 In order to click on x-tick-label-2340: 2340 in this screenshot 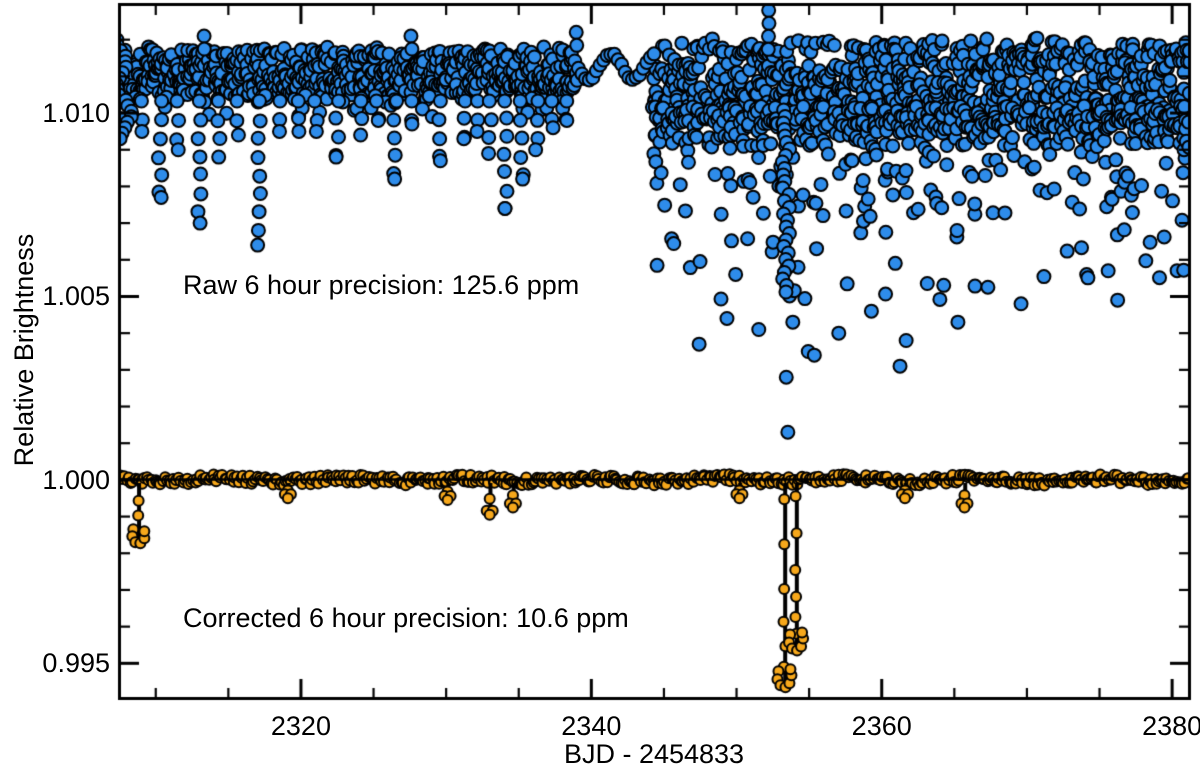, I will do `click(591, 726)`.